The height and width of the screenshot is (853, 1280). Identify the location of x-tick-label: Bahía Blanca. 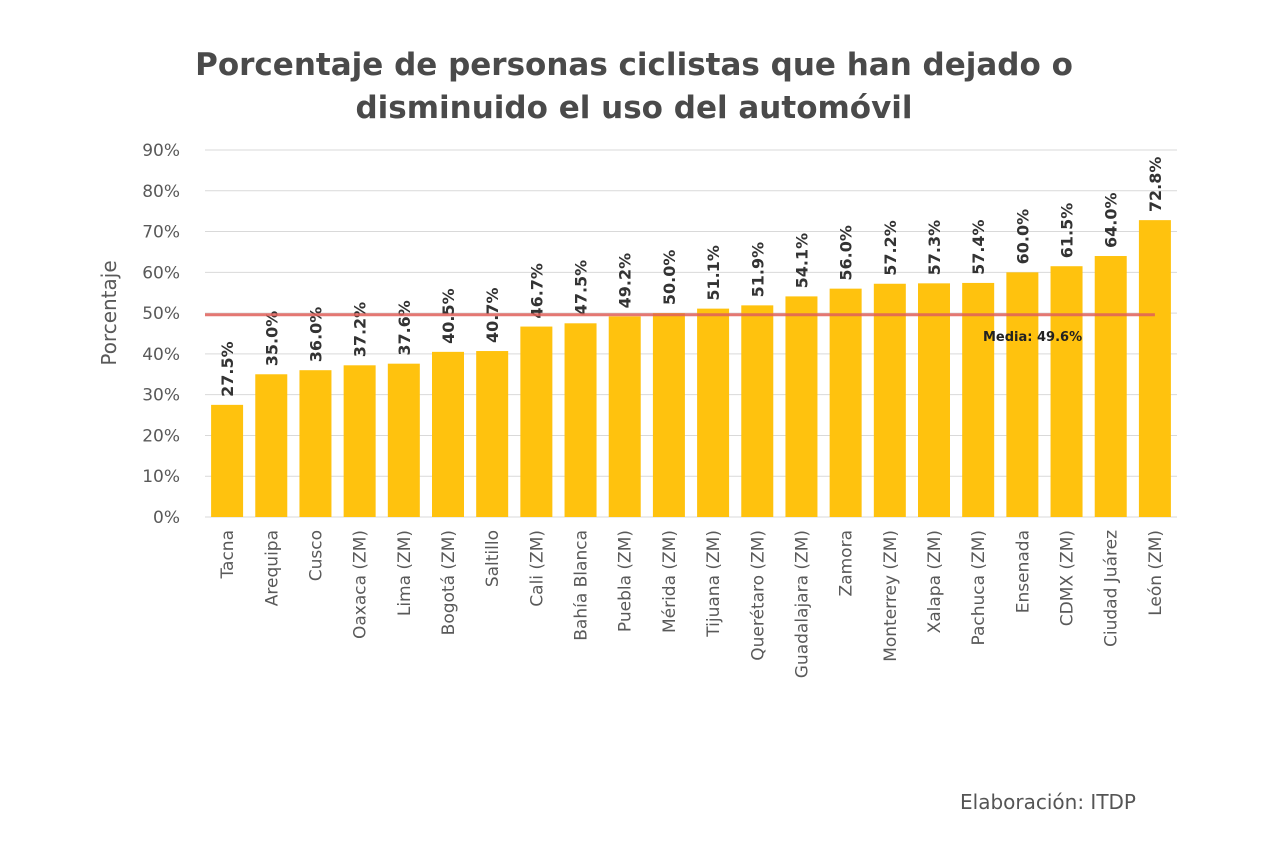
(582, 585).